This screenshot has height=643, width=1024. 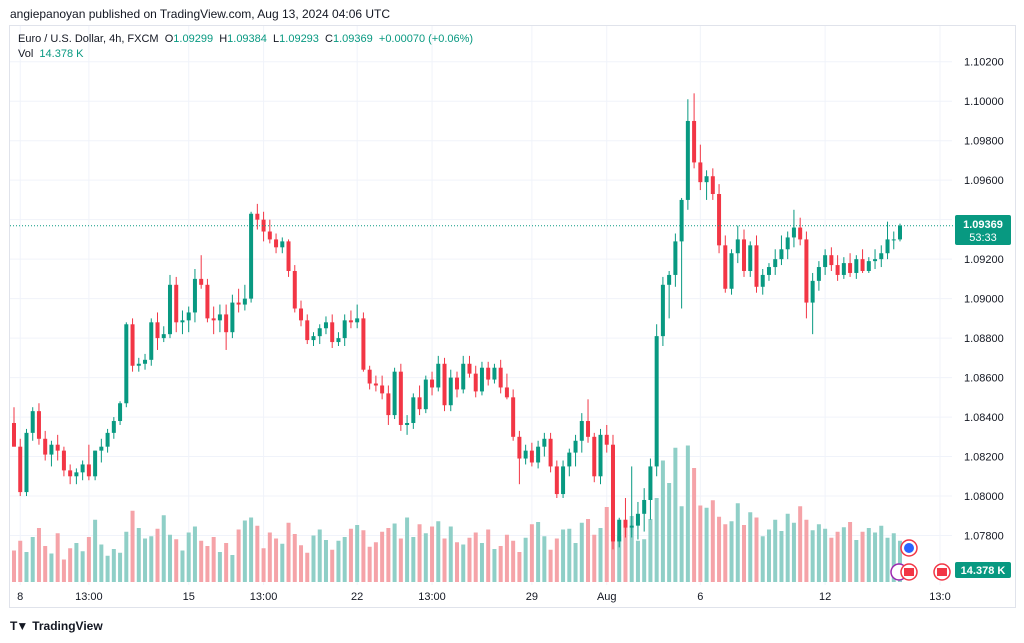 What do you see at coordinates (607, 597) in the screenshot?
I see `time-tick-label: Aug` at bounding box center [607, 597].